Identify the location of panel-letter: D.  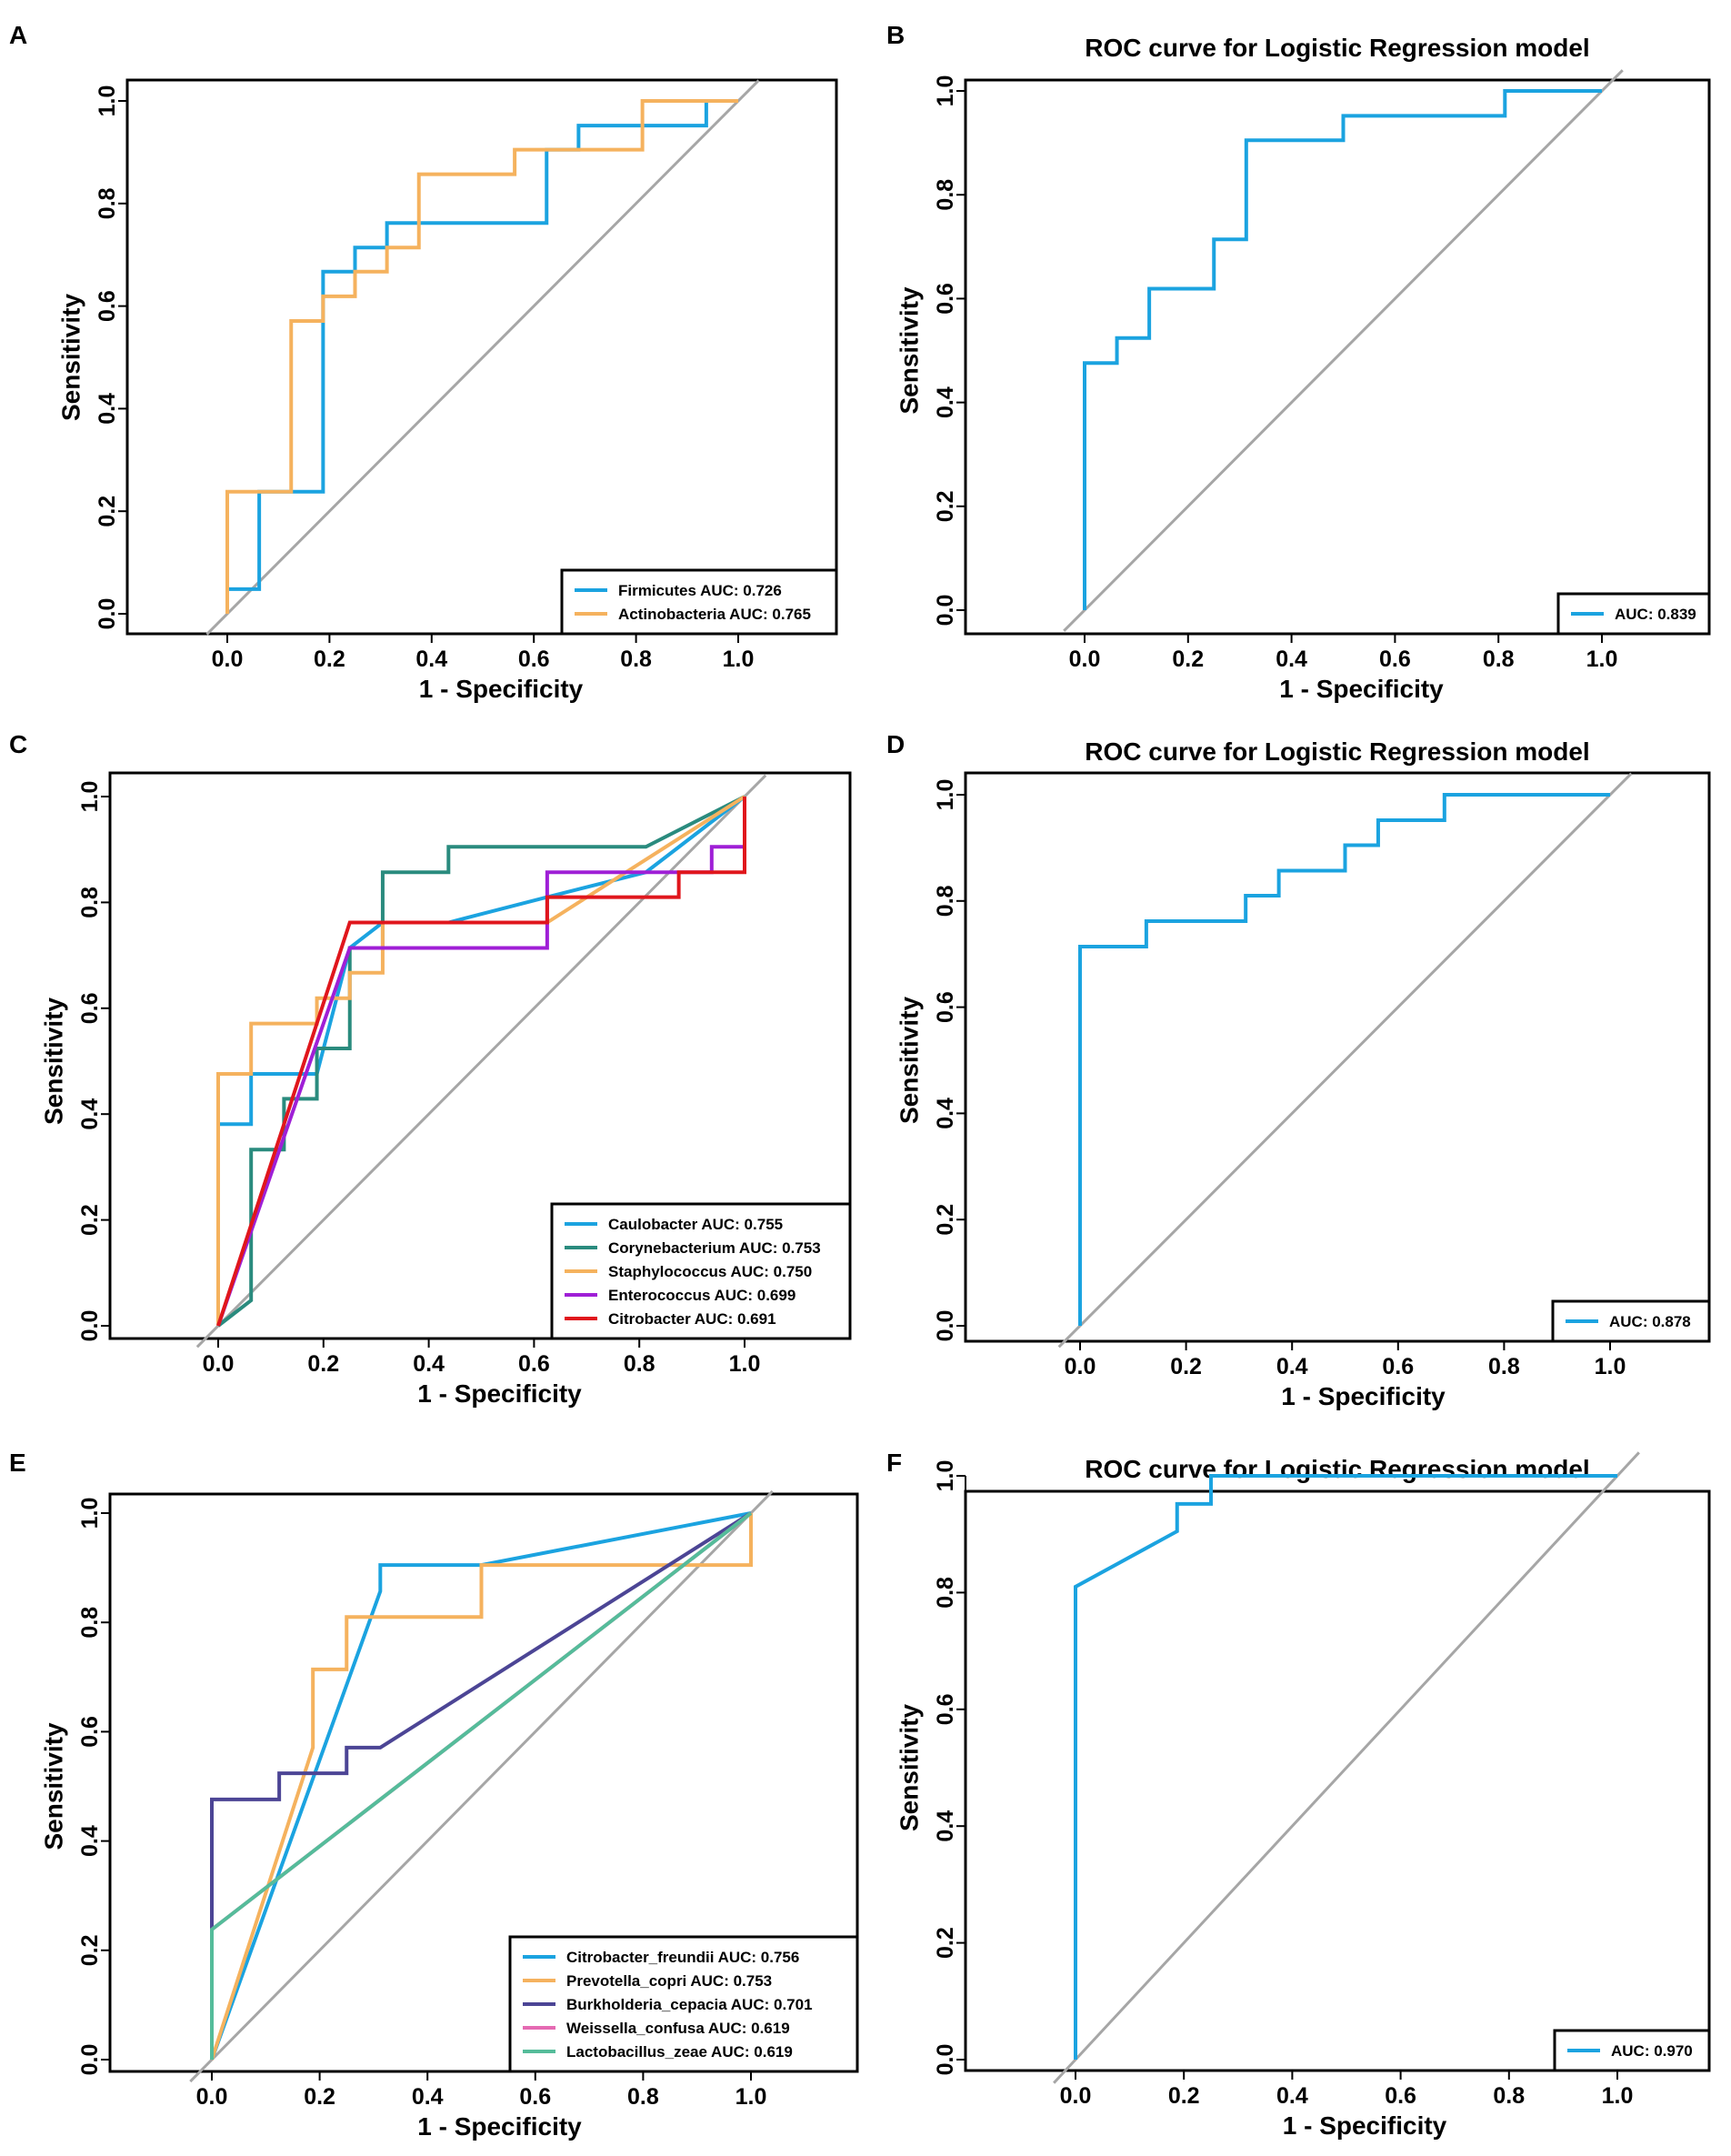
(895, 744).